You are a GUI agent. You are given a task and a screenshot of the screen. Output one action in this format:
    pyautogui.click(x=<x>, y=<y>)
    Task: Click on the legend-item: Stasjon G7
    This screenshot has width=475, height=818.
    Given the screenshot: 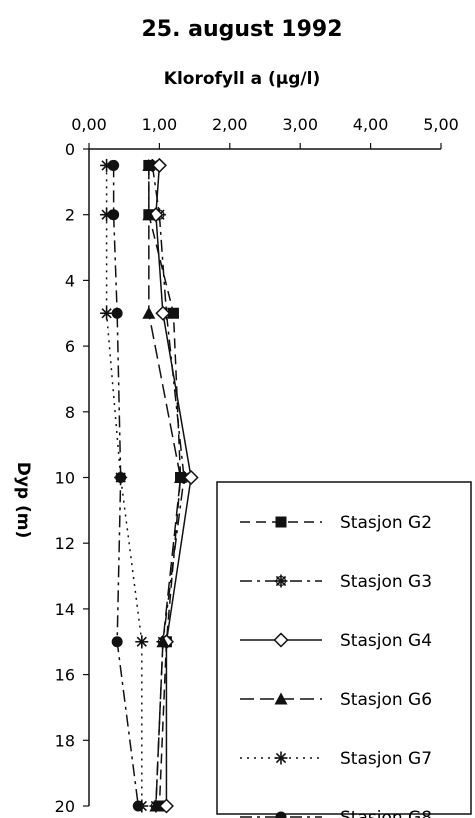 What is the action you would take?
    pyautogui.click(x=336, y=759)
    